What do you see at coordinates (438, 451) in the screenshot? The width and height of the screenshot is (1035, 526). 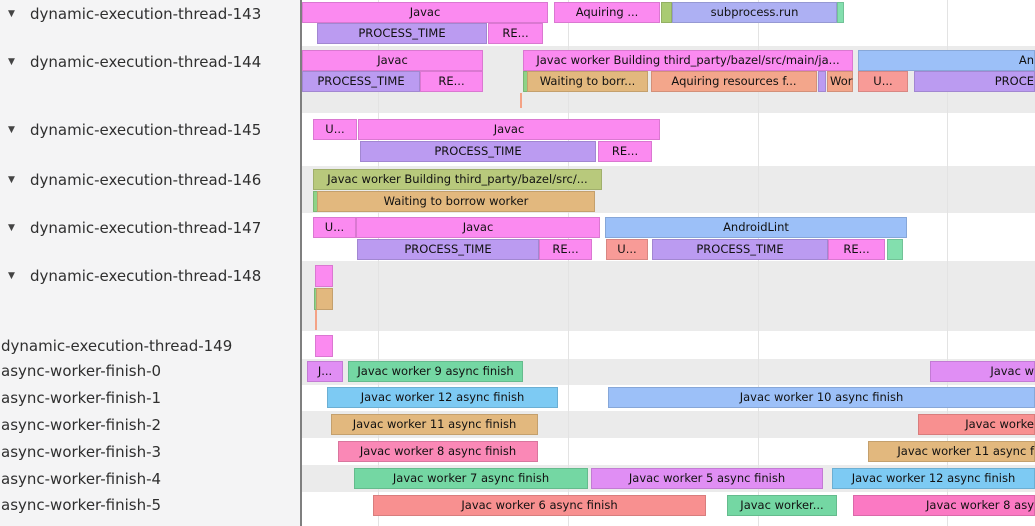 I see `trace-slice: Javac worker 8 async finish` at bounding box center [438, 451].